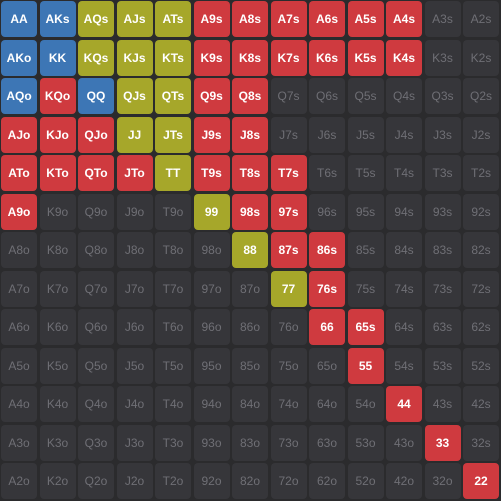 The width and height of the screenshot is (501, 501). I want to click on hand-cell-kjo: KJo, so click(57, 134).